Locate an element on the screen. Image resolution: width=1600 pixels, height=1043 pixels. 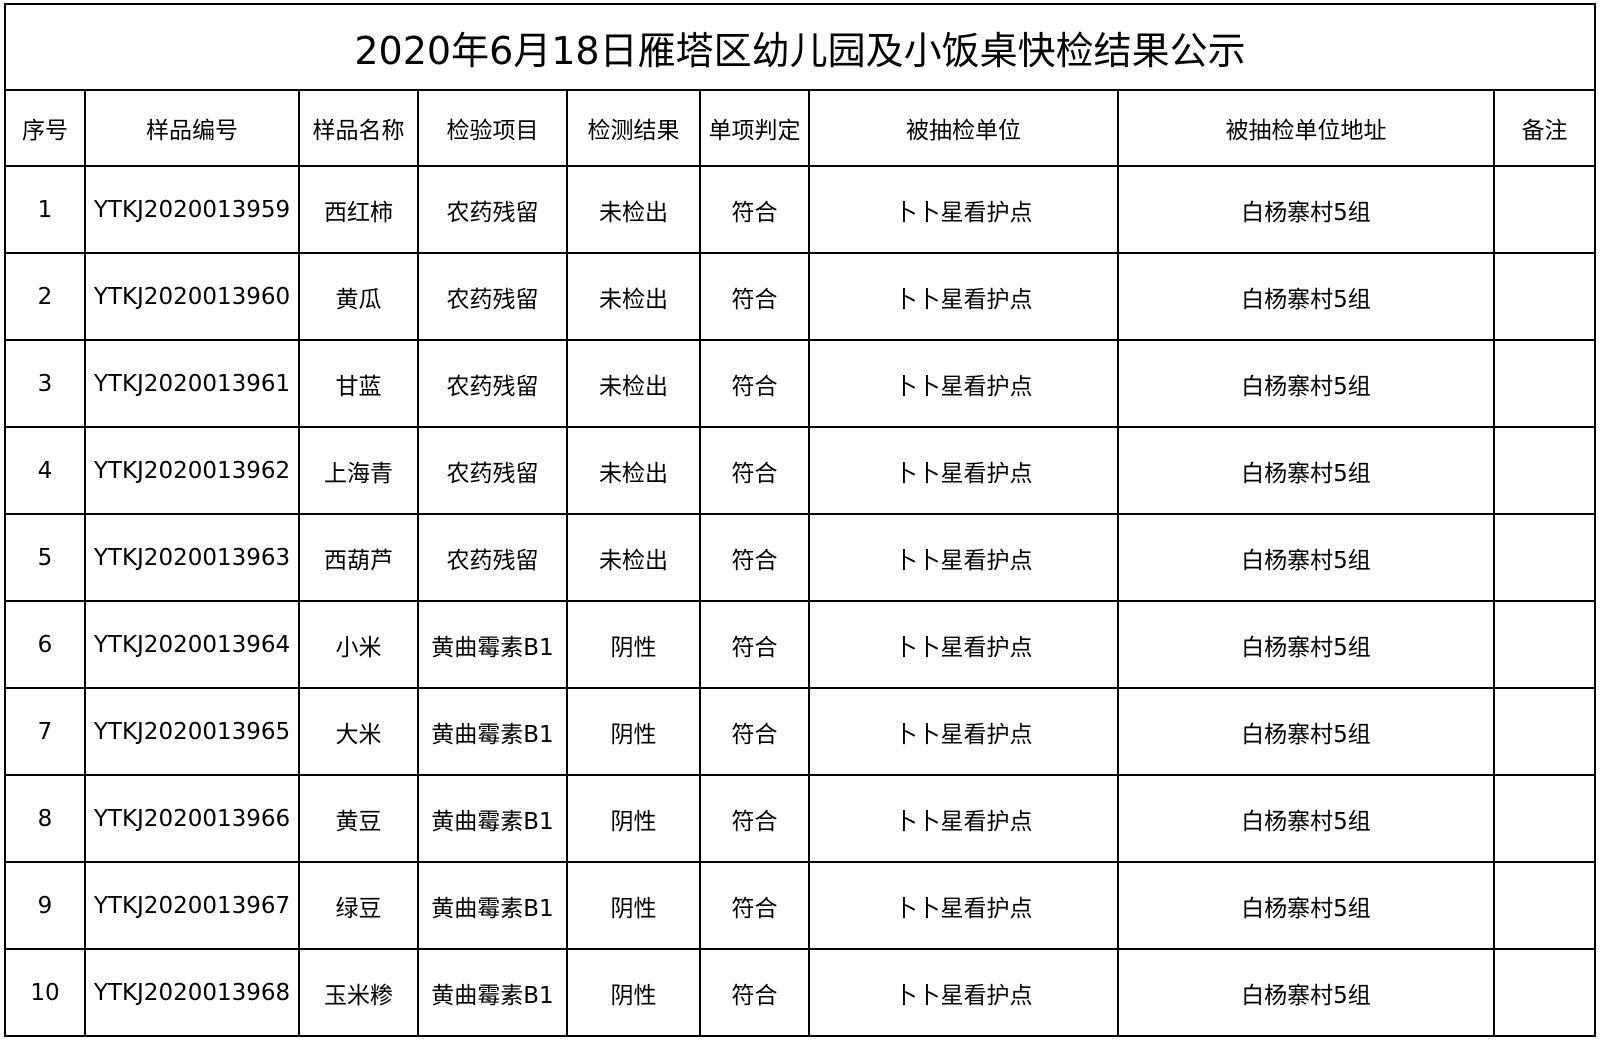
table-cell: 西葫芦 is located at coordinates (358, 557).